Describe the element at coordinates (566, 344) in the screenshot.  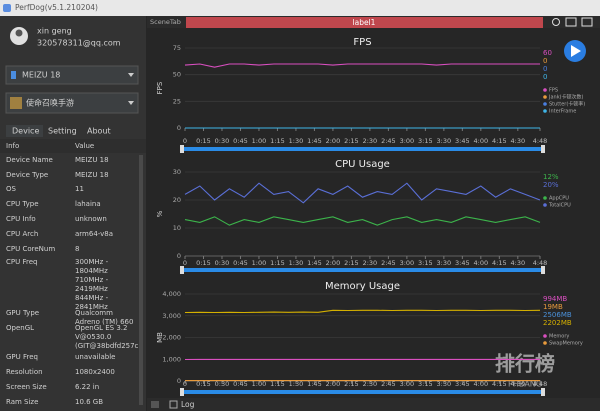
I see `legend-entry: SwapMemory` at that location.